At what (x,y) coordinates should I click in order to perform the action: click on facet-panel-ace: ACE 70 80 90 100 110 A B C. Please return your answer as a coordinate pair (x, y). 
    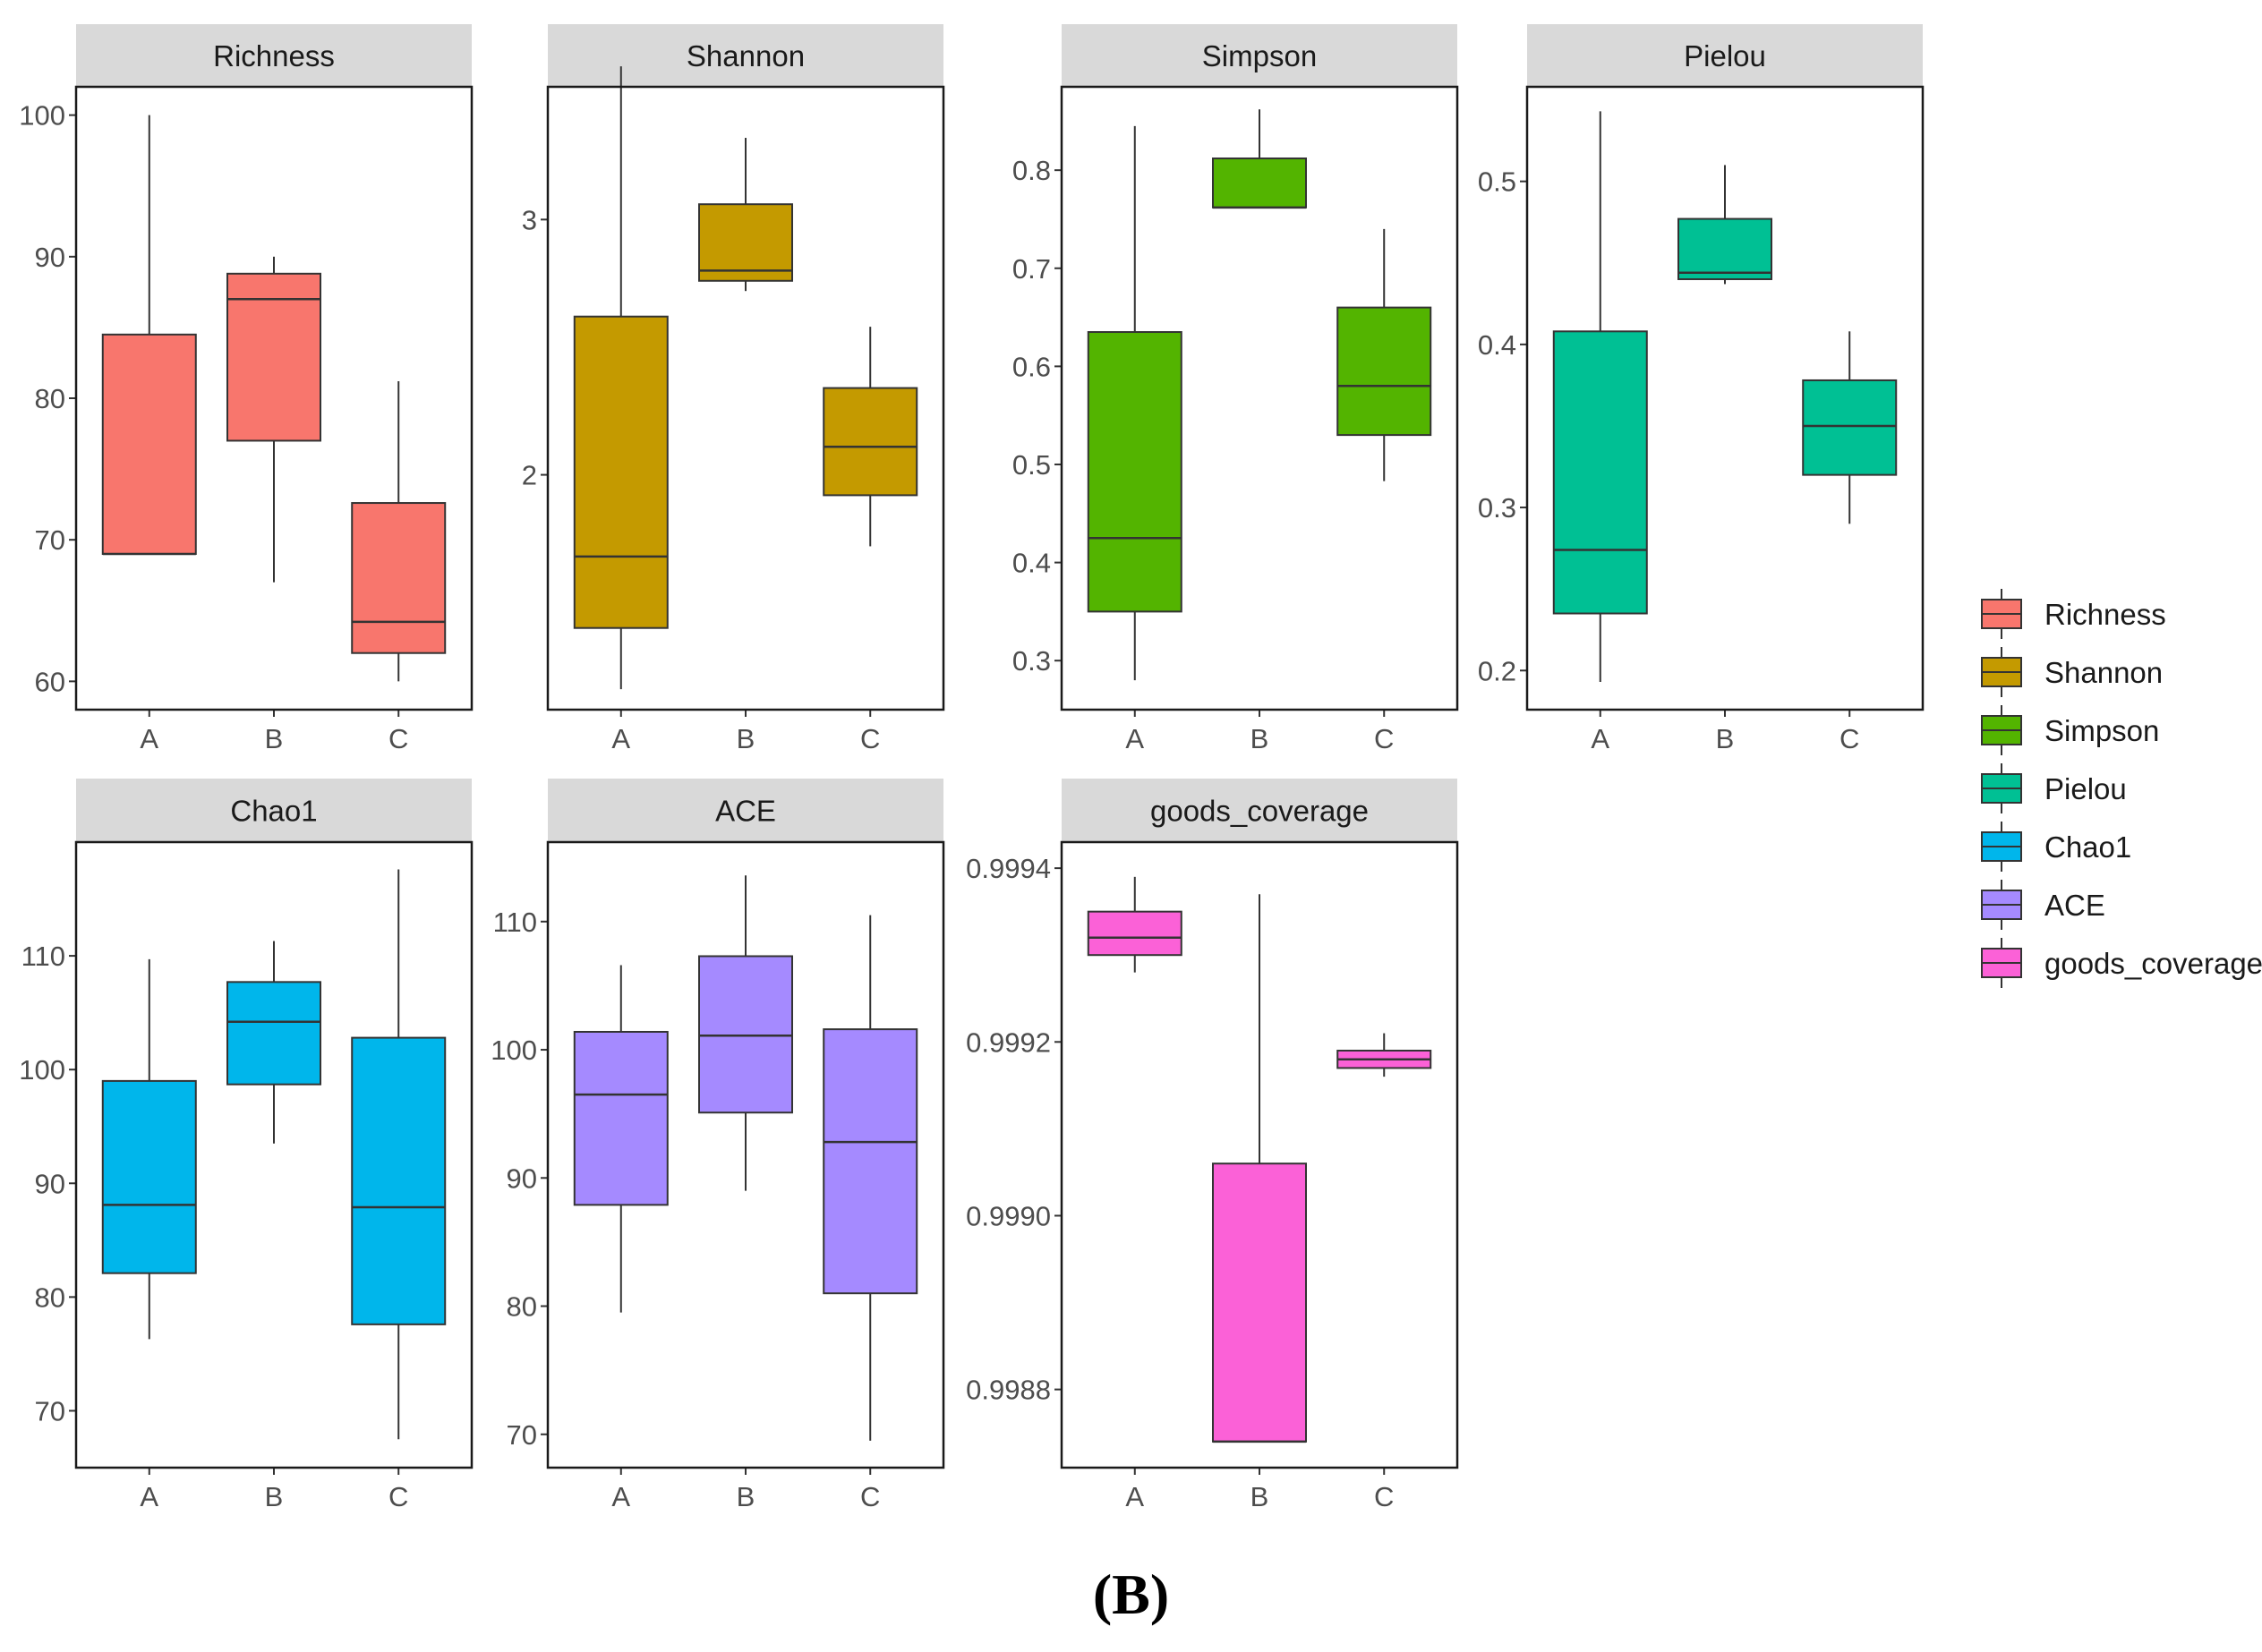
    Looking at the image, I should click on (718, 1145).